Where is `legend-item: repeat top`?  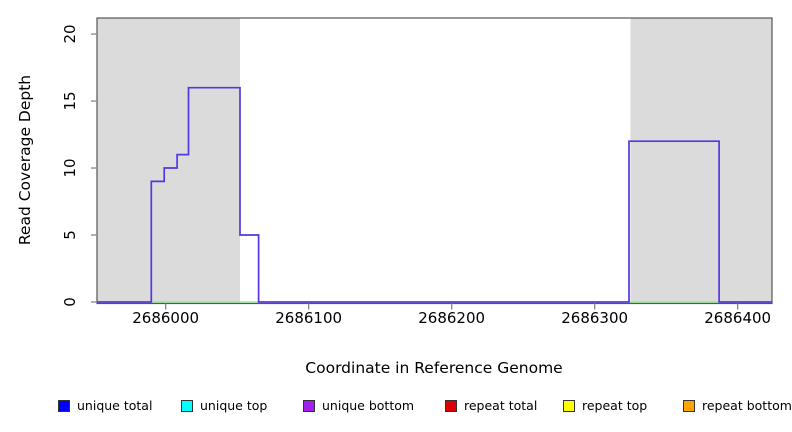 legend-item: repeat top is located at coordinates (605, 405).